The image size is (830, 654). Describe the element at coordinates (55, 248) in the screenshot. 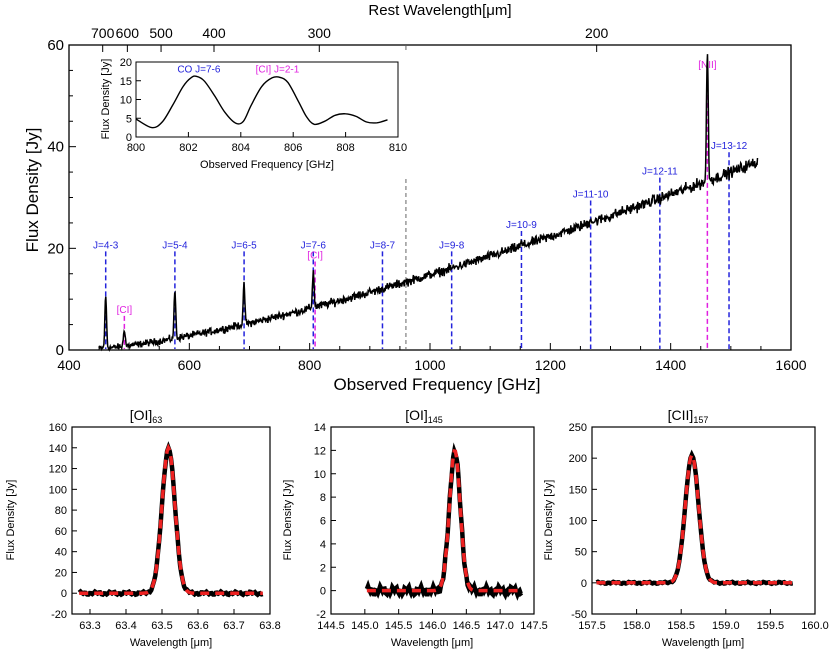

I see `main-y-tick-label: 20` at that location.